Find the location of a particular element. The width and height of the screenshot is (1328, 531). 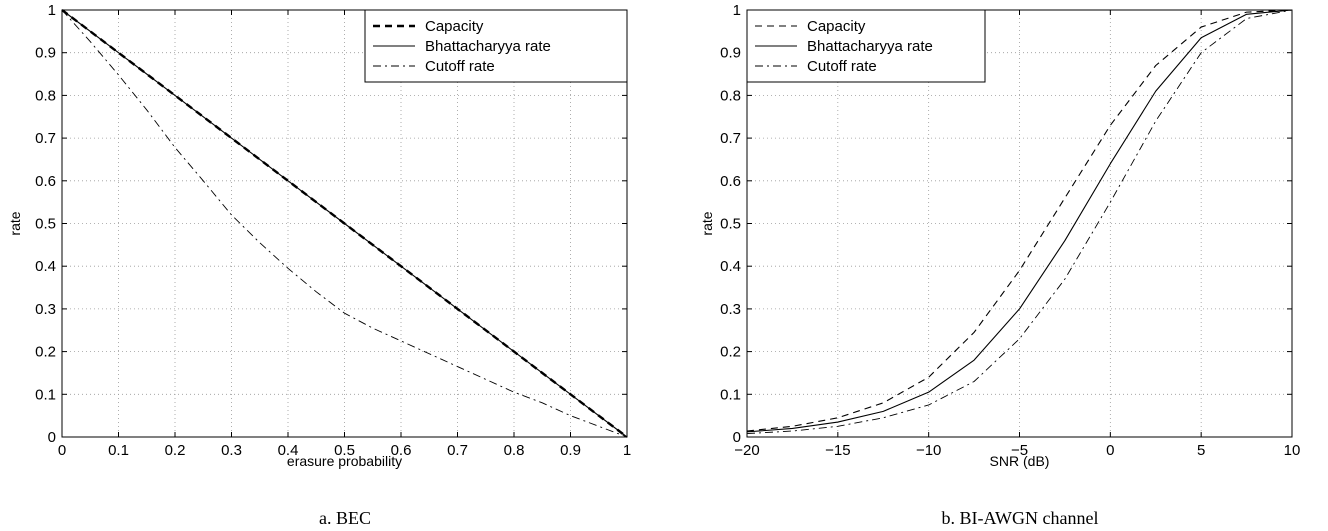

x-tick-label: 0.1 is located at coordinates (118, 450).